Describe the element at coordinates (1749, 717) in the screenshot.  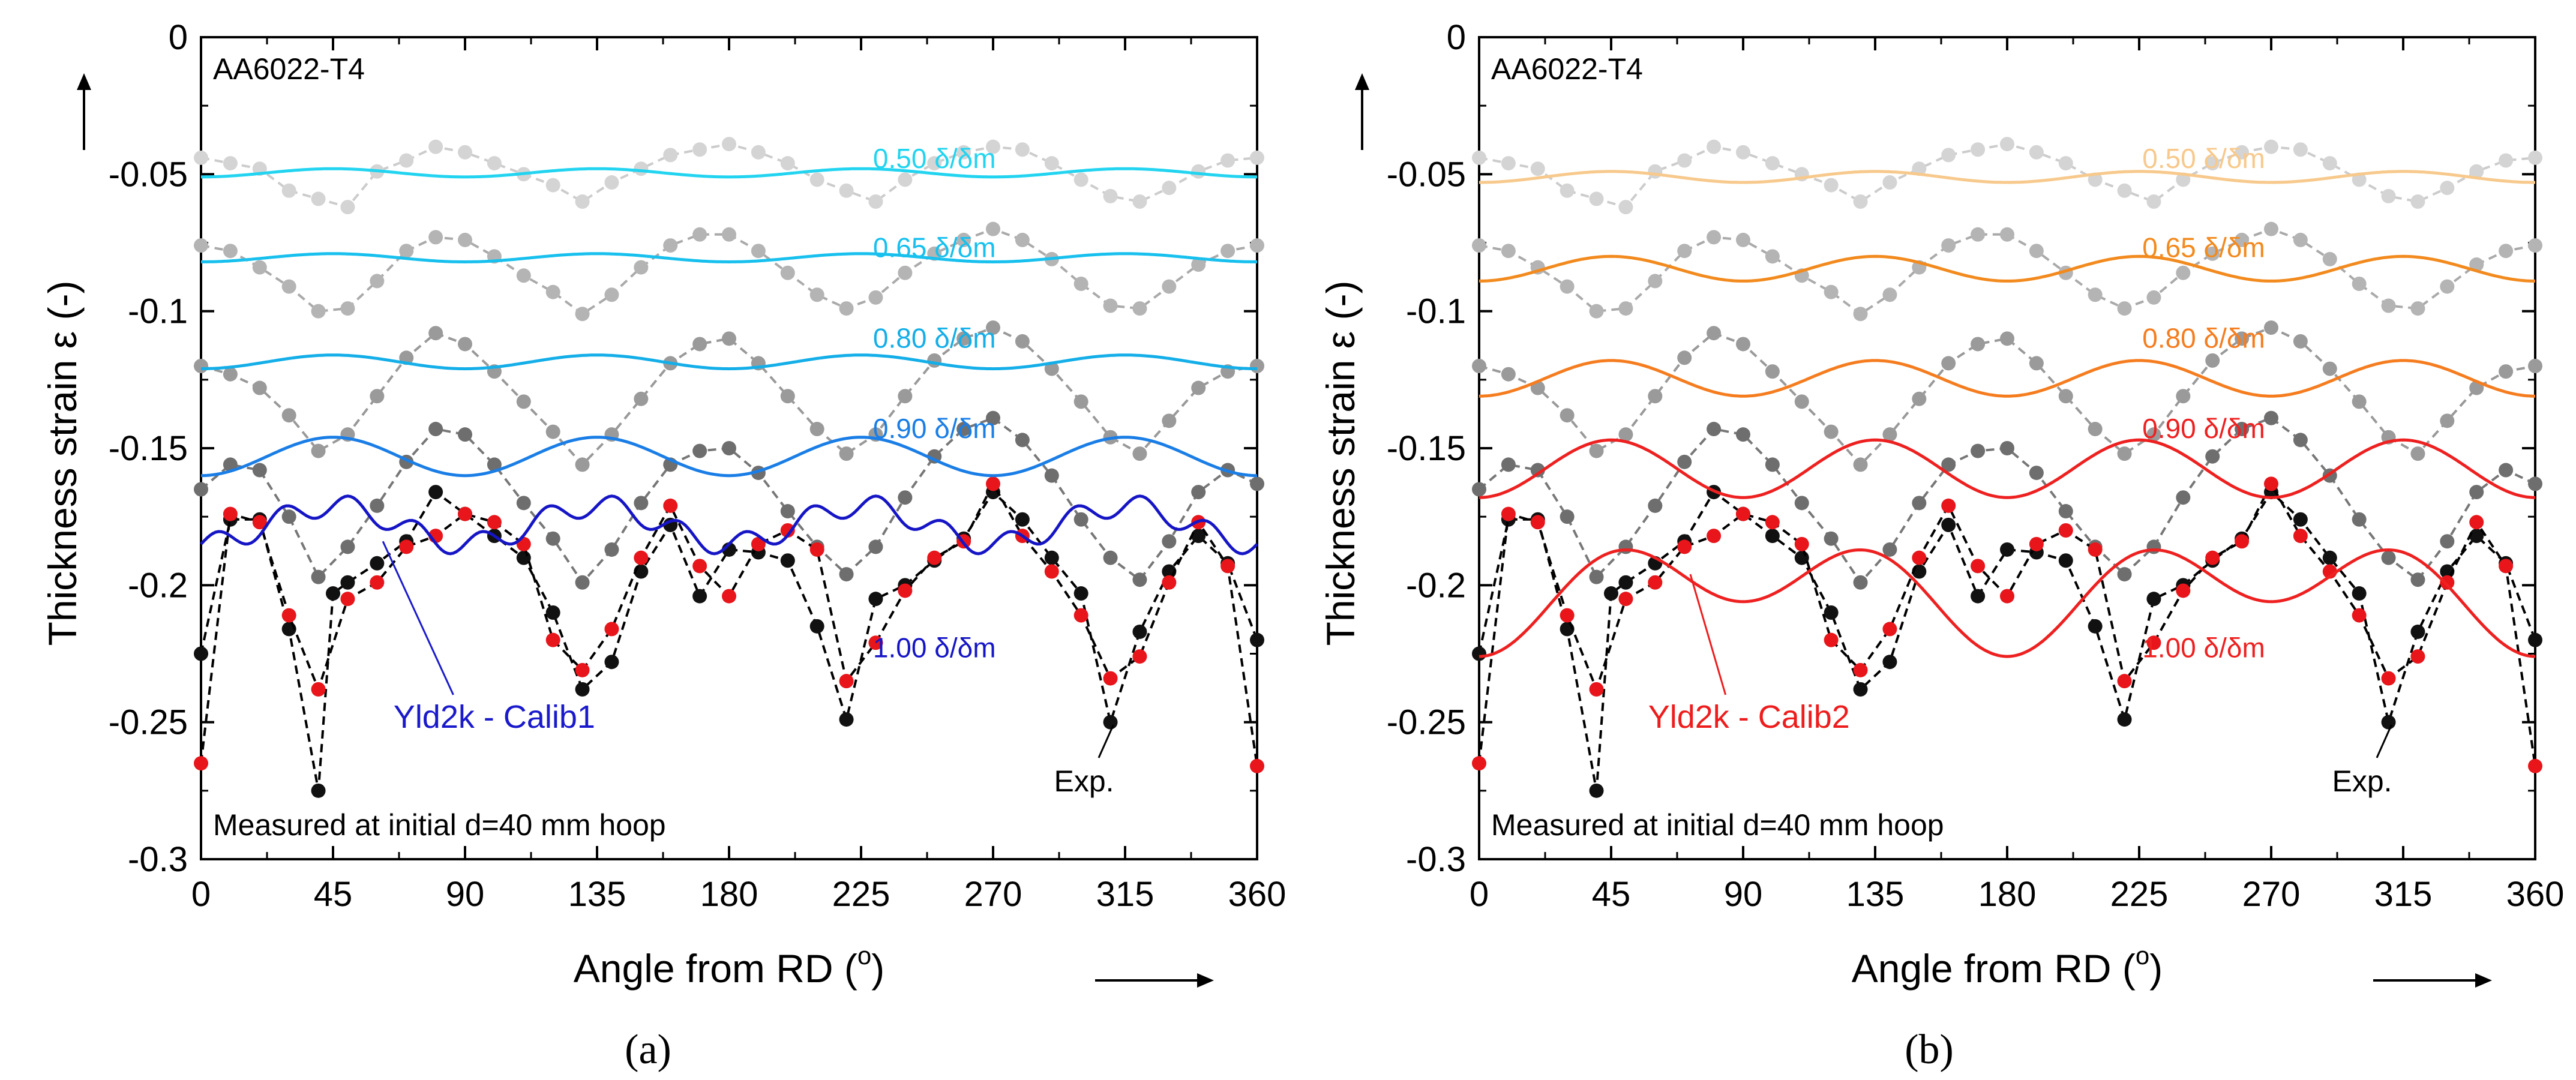
I see `model-label: Yld2k - Calib2` at that location.